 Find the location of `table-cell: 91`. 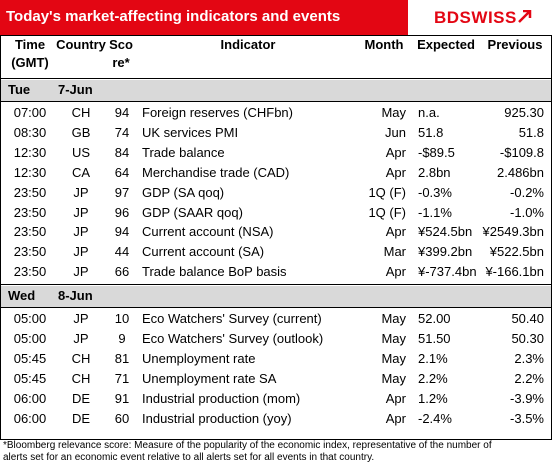

table-cell: 91 is located at coordinates (122, 398).